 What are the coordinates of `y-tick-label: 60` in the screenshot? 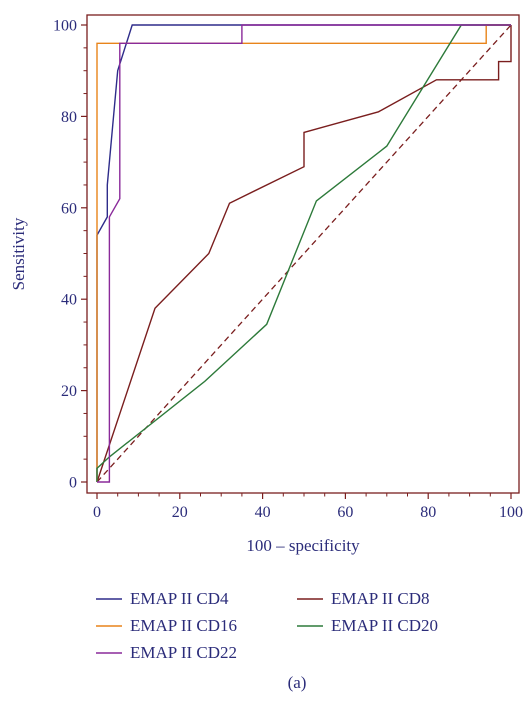 It's located at (69, 208).